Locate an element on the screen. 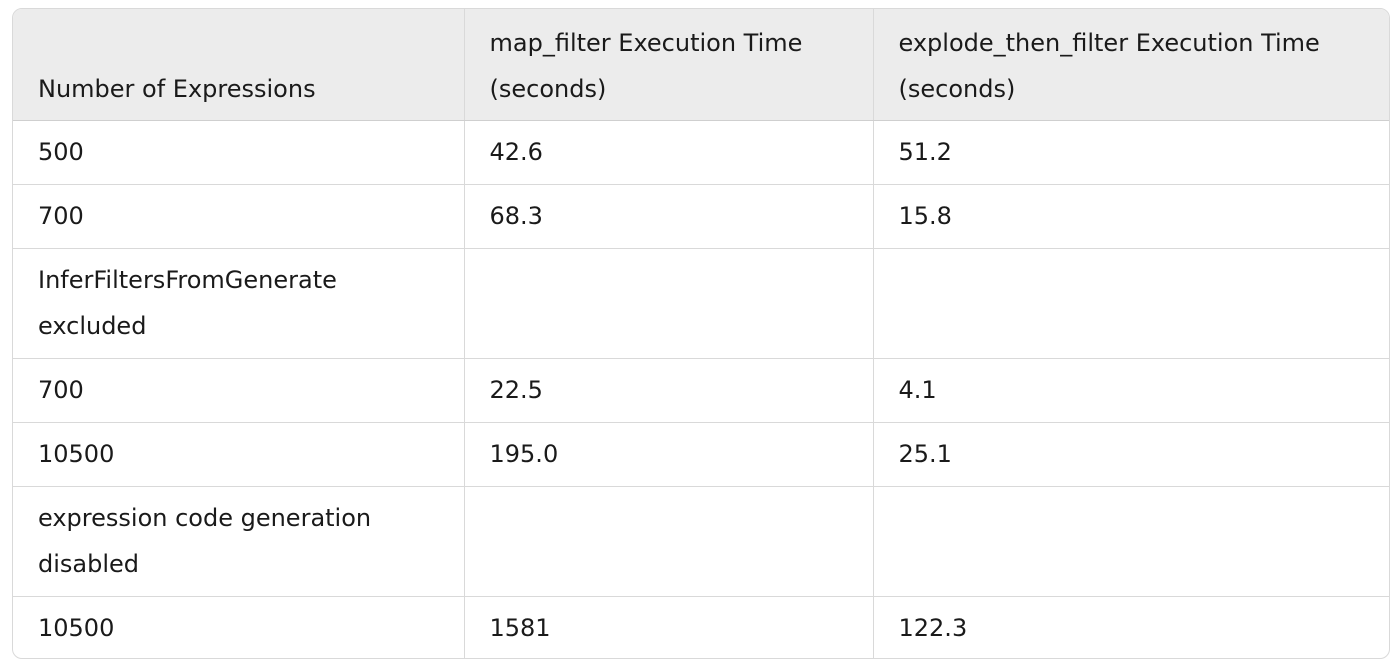  cell-expressions: 500 is located at coordinates (239, 152).